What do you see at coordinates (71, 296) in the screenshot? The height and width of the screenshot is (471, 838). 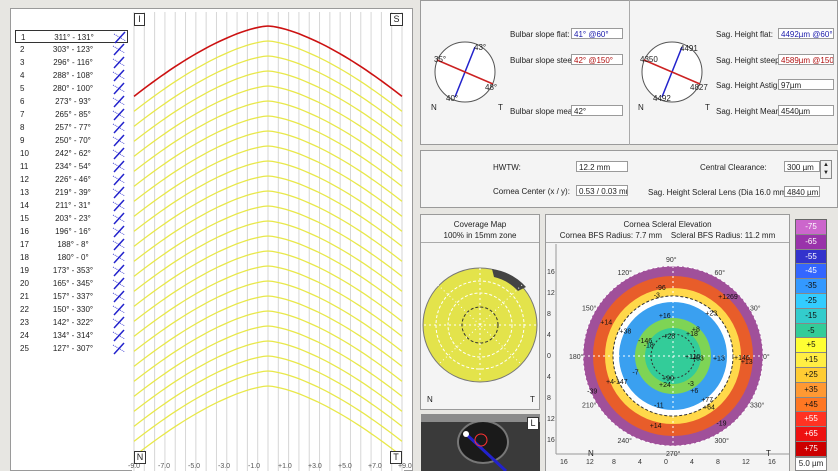 I see `meridian-row: 21 157° - 337°` at bounding box center [71, 296].